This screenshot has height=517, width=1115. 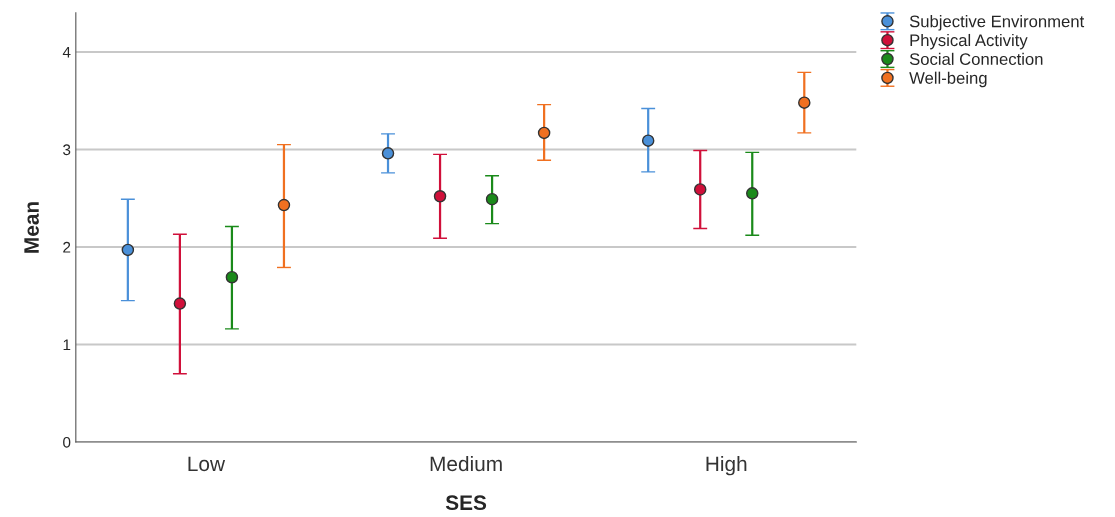 What do you see at coordinates (466, 463) in the screenshot?
I see `x-tick-label: Medium` at bounding box center [466, 463].